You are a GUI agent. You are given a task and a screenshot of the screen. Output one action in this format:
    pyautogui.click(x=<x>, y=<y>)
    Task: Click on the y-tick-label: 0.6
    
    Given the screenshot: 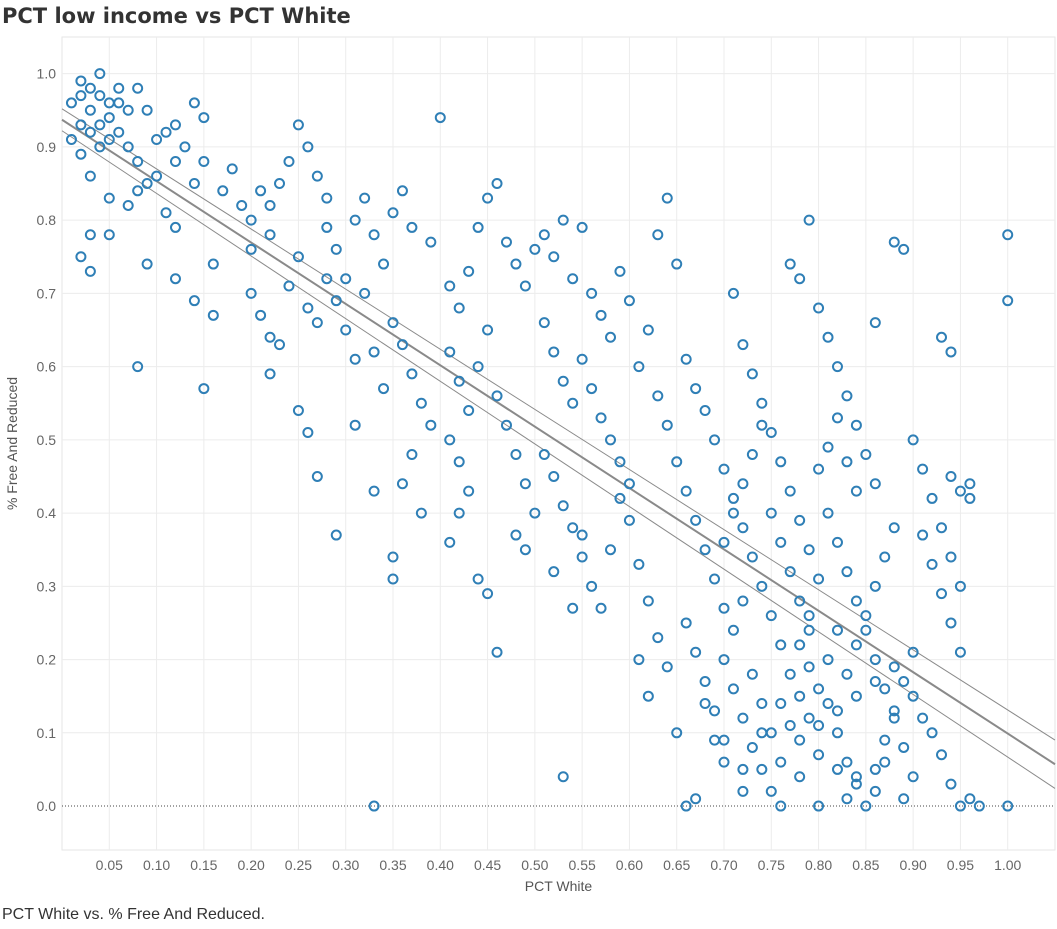 What is the action you would take?
    pyautogui.click(x=47, y=367)
    